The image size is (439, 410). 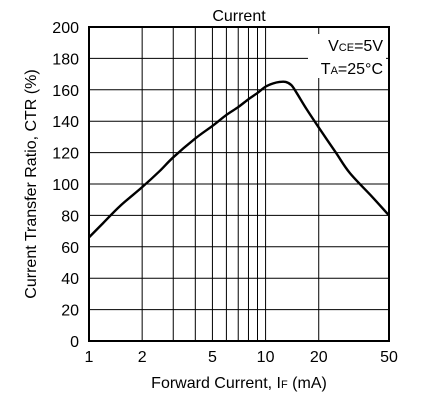 What do you see at coordinates (65, 28) in the screenshot?
I see `y-tick-label: 200` at bounding box center [65, 28].